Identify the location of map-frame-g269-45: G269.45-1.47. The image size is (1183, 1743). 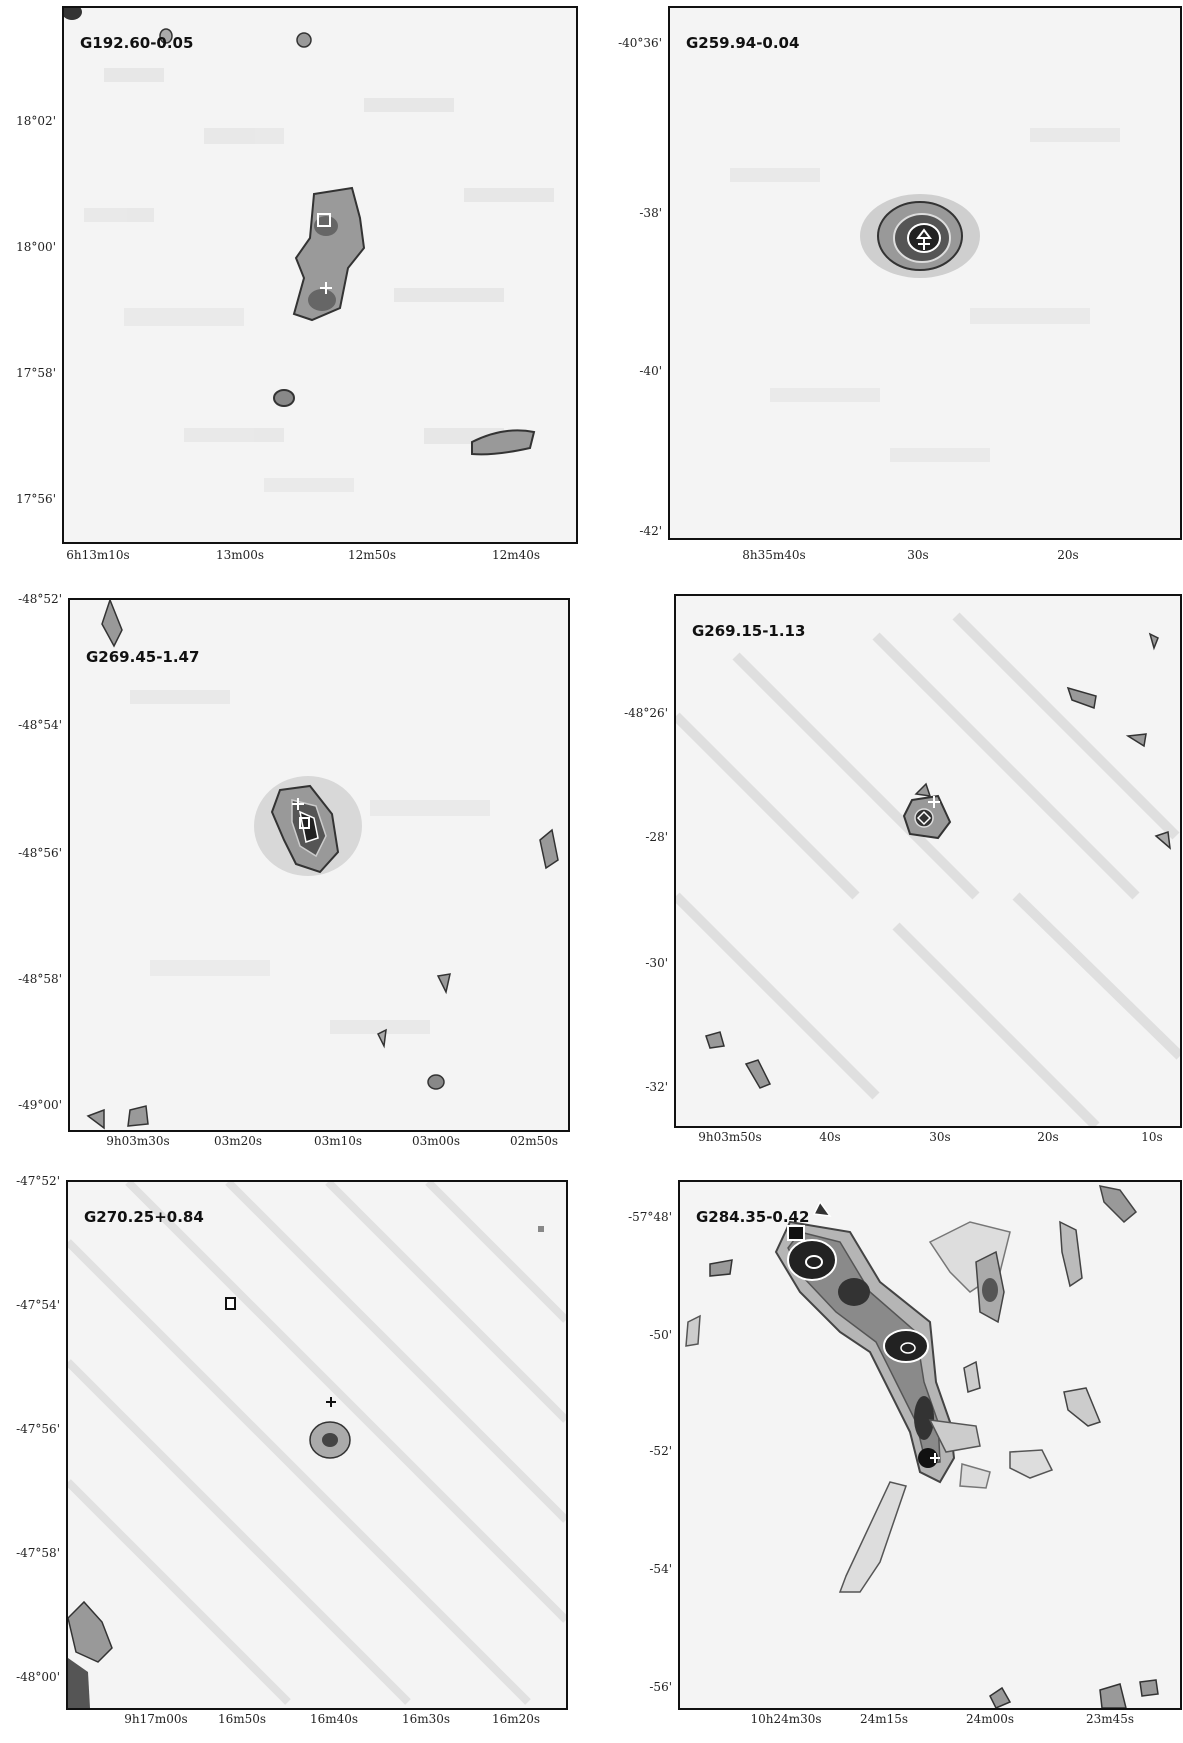
(319, 865).